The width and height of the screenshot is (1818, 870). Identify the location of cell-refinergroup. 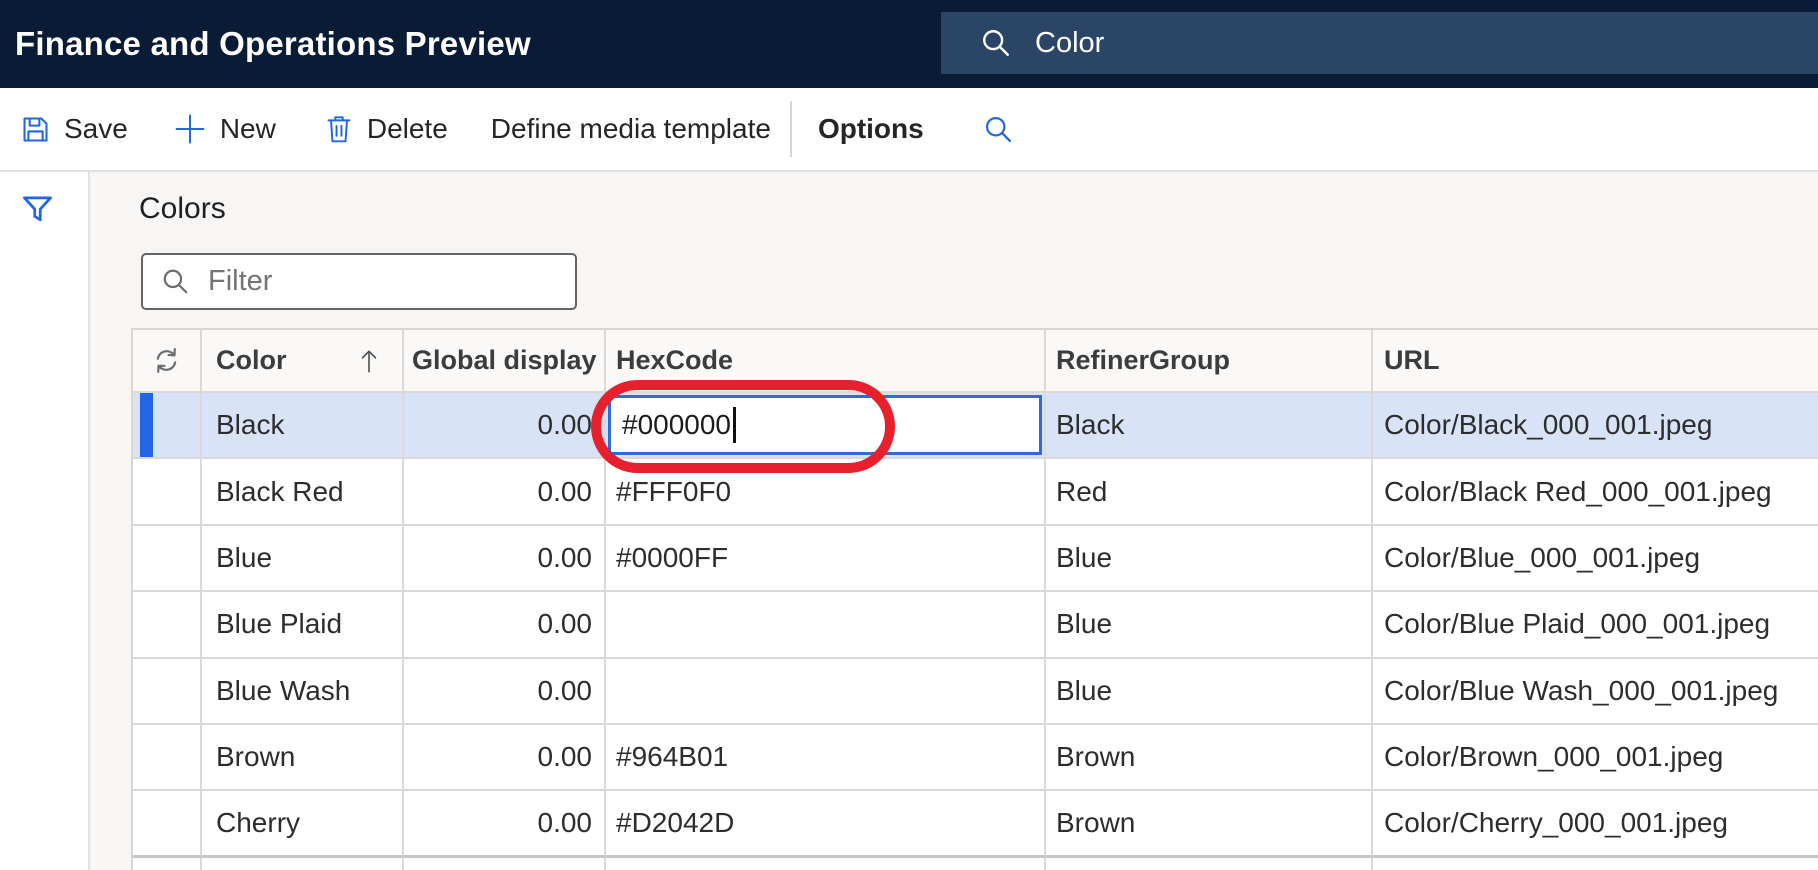
(1209, 863).